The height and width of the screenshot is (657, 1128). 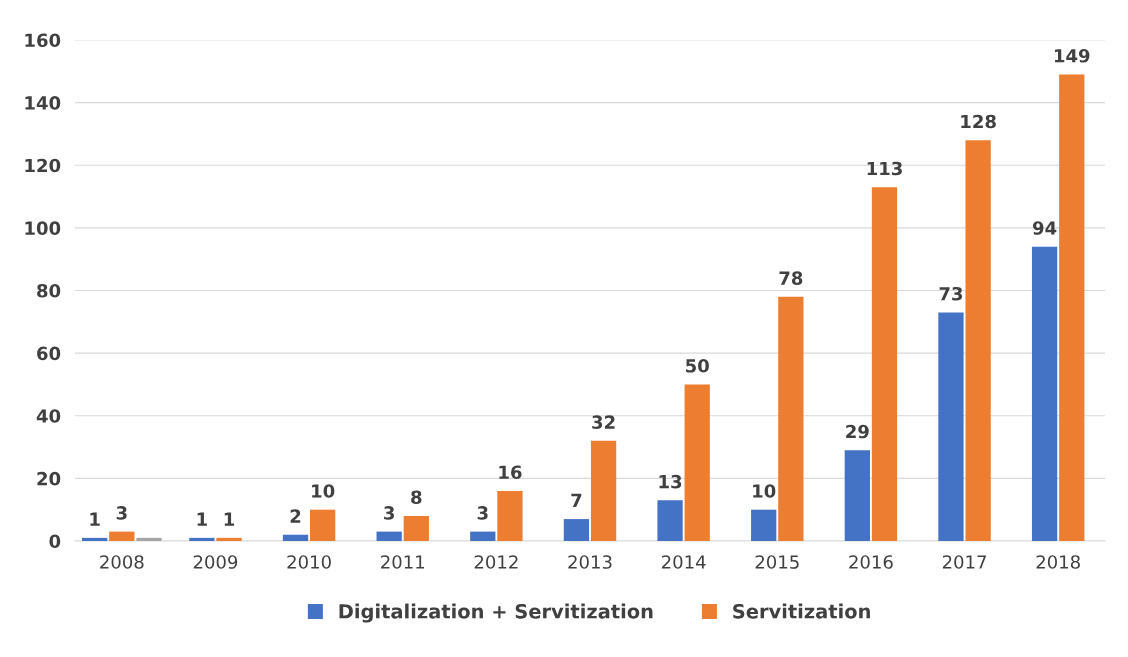 What do you see at coordinates (43, 228) in the screenshot?
I see `y-tick-label: 100` at bounding box center [43, 228].